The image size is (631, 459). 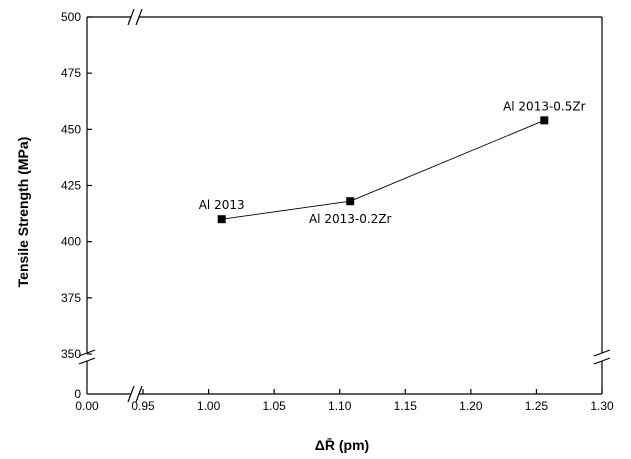 I want to click on x-break-bottom, so click(x=135, y=394).